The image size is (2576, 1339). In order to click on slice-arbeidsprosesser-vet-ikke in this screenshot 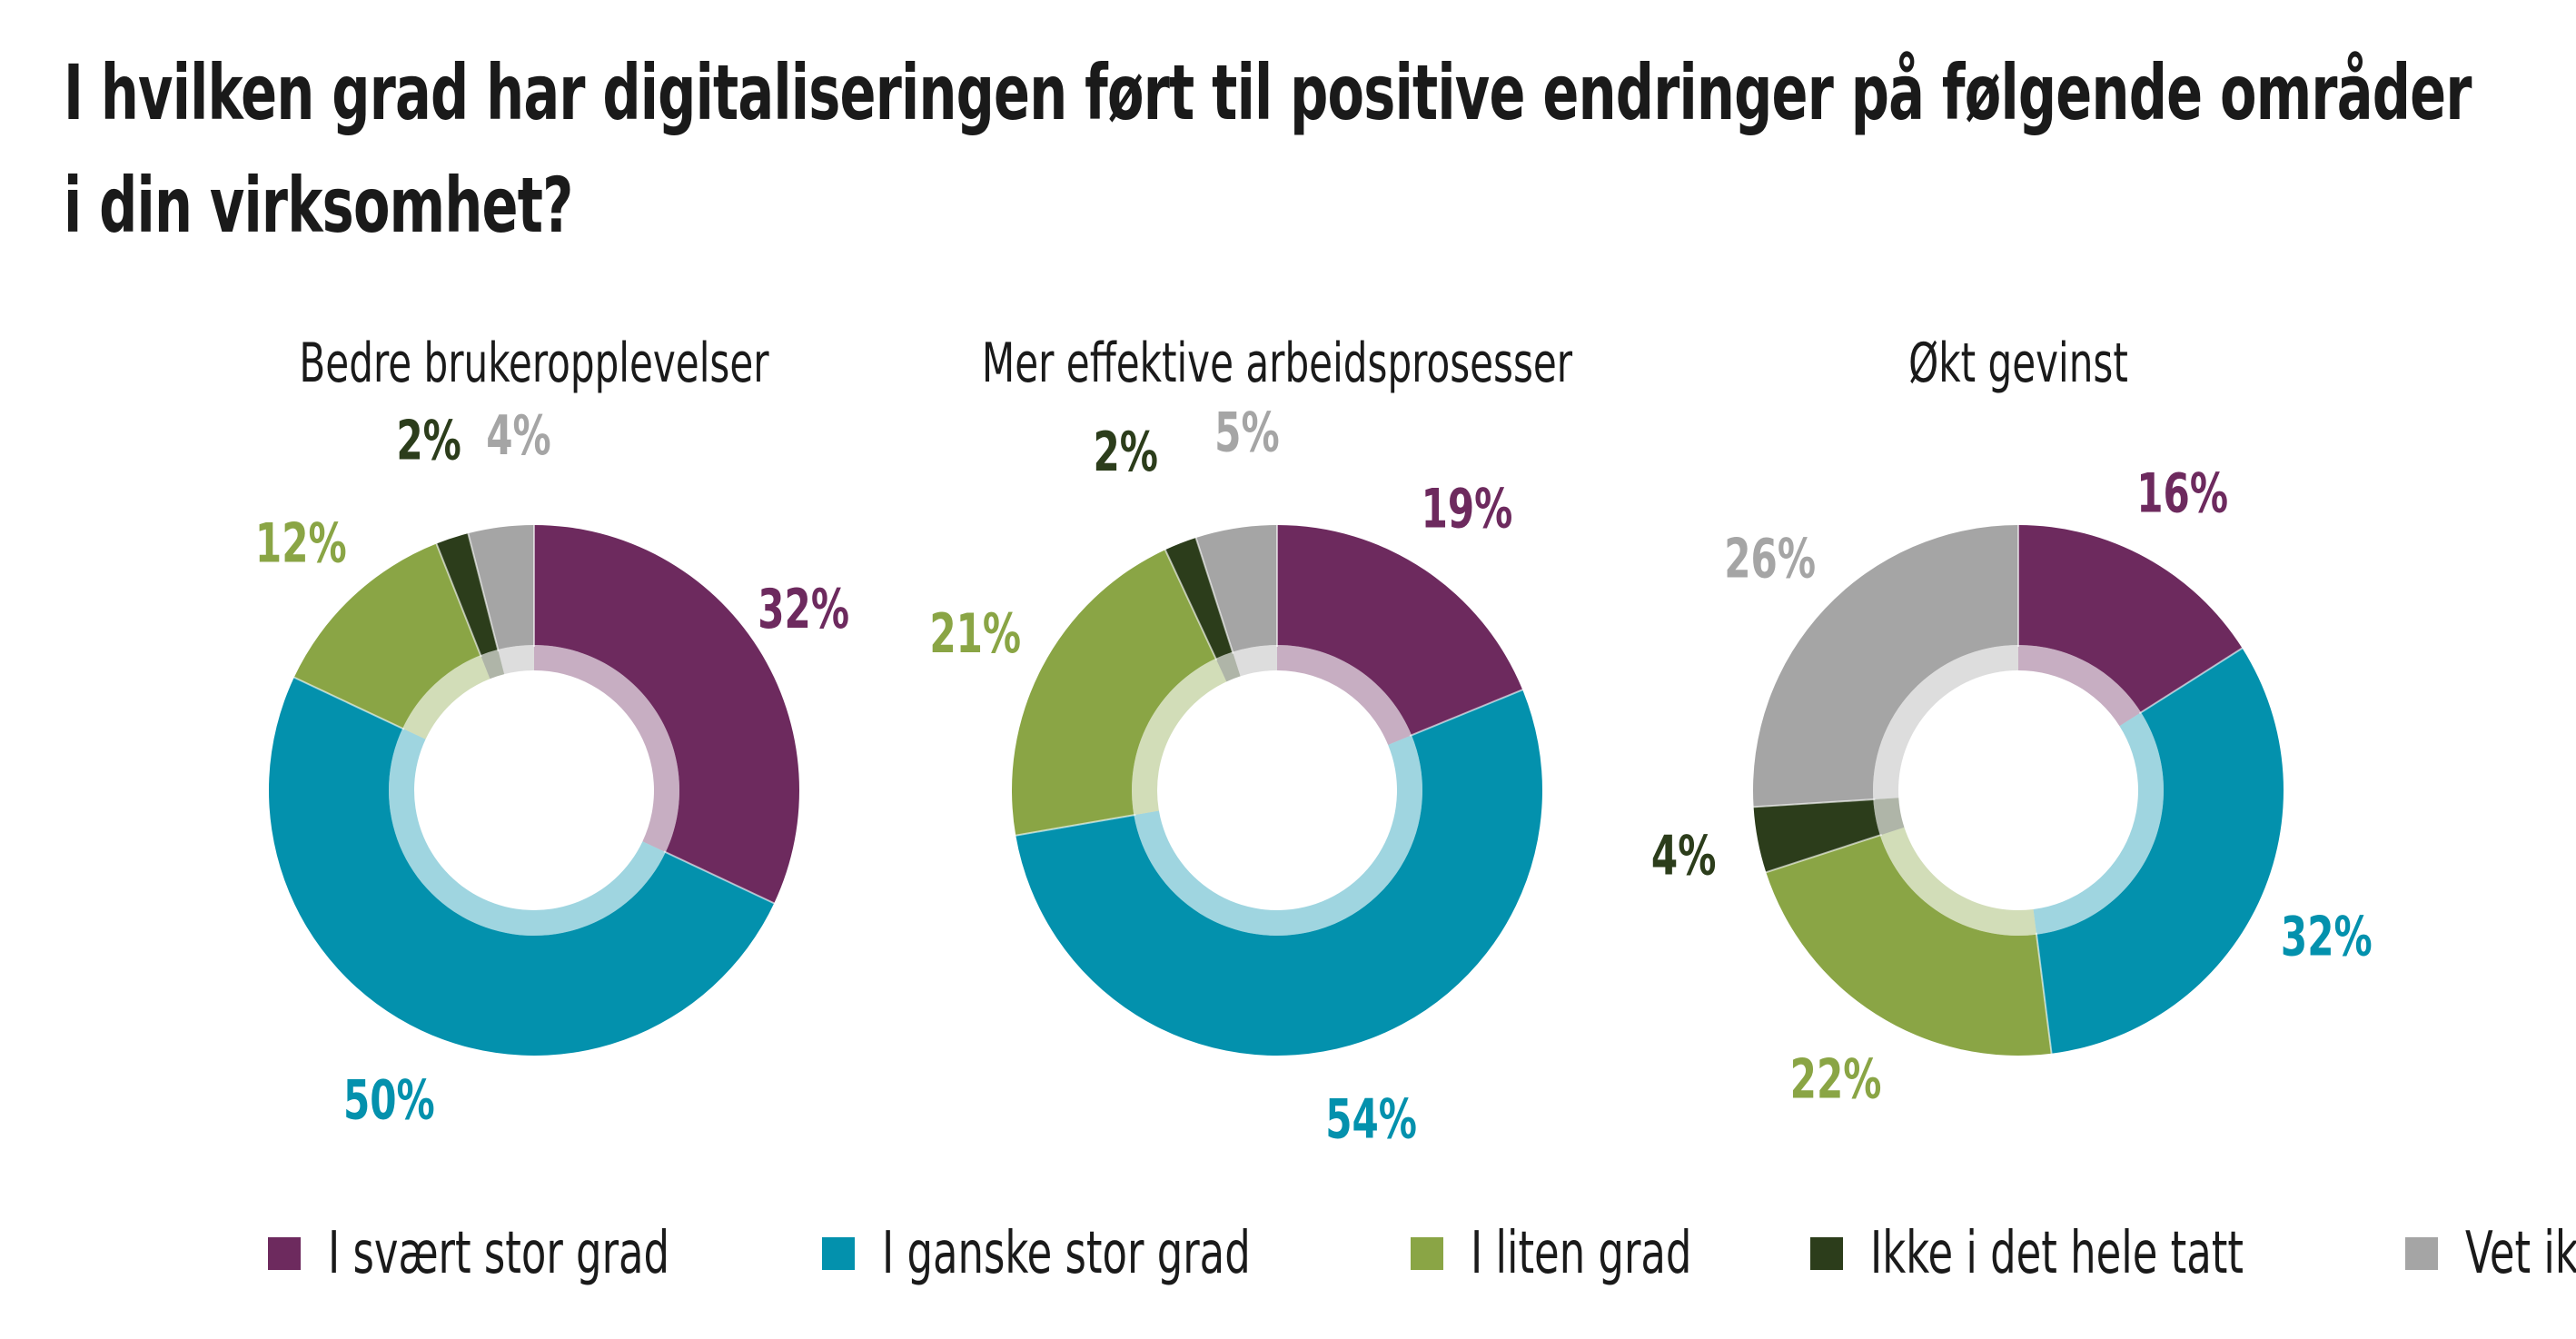, I will do `click(1236, 588)`.